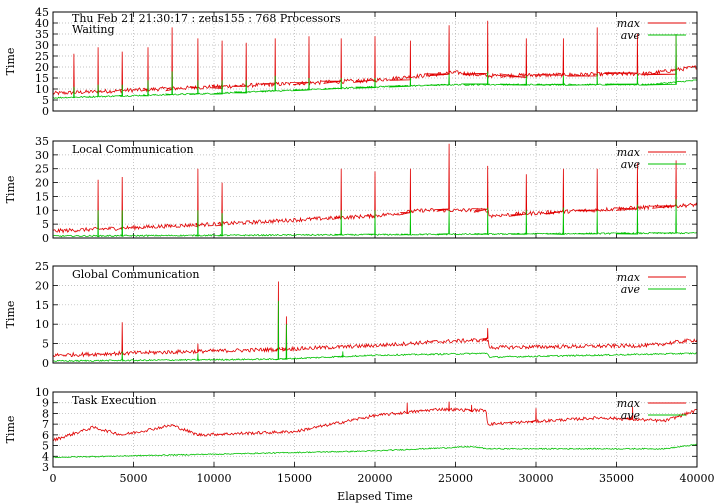 Image resolution: width=720 pixels, height=504 pixels. Describe the element at coordinates (42, 12) in the screenshot. I see `y-tick-label: 45` at that location.